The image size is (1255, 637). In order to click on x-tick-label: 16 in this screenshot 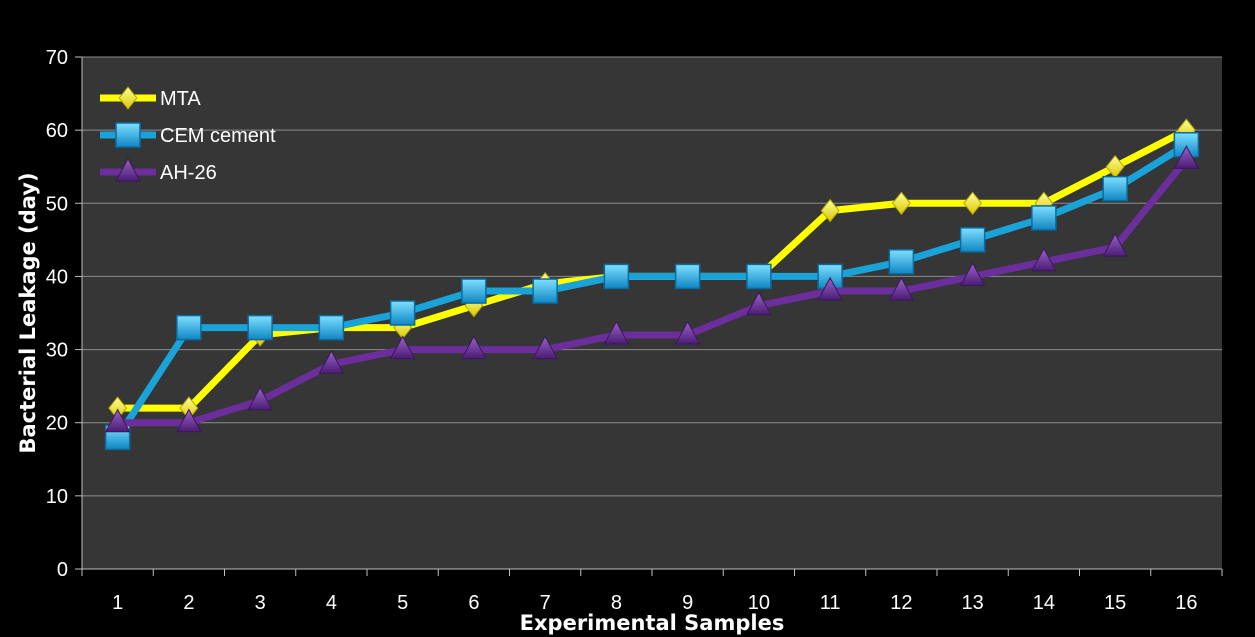, I will do `click(1186, 603)`.